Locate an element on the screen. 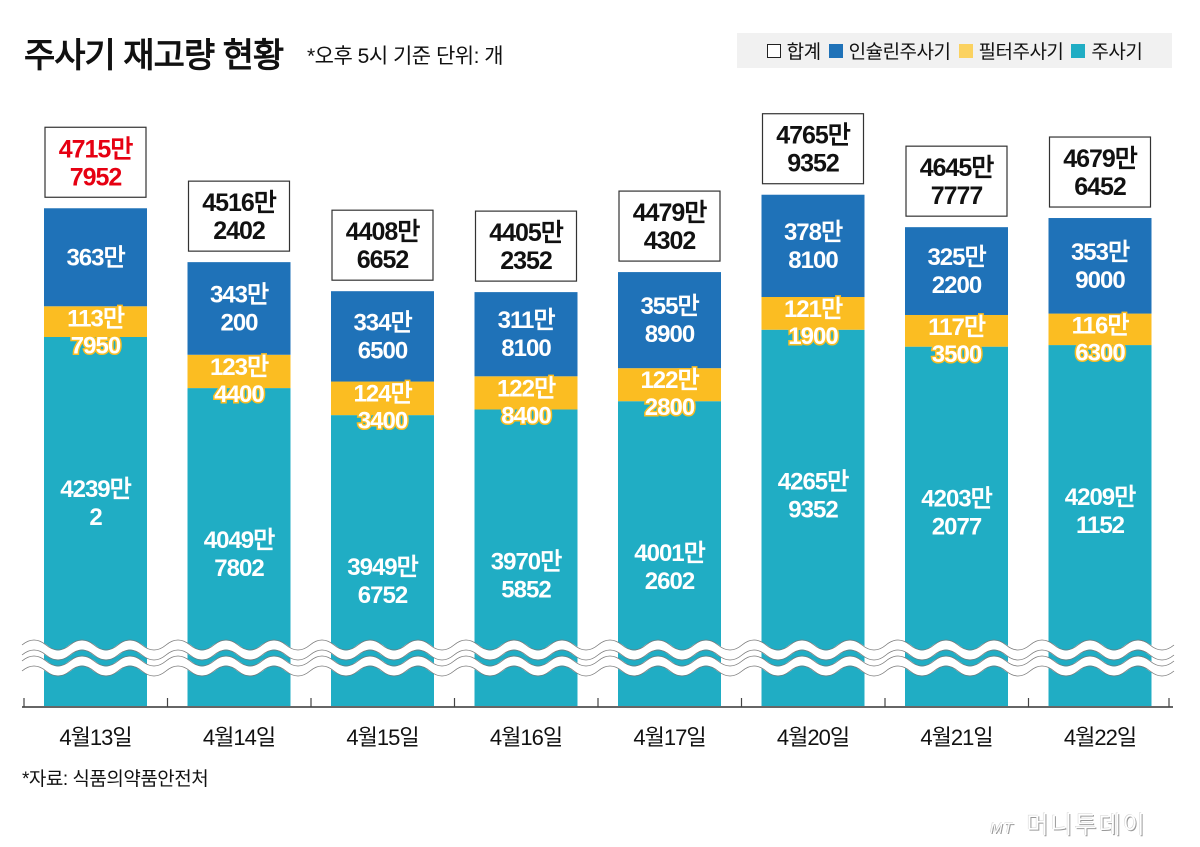 This screenshot has width=1200, height=847. total-value-label: 4302 is located at coordinates (670, 241).